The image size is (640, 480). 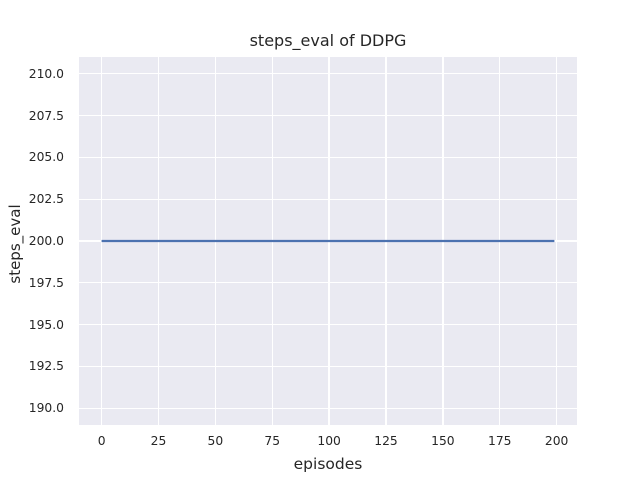 I want to click on y-tick-label: 200.0, so click(x=46, y=241).